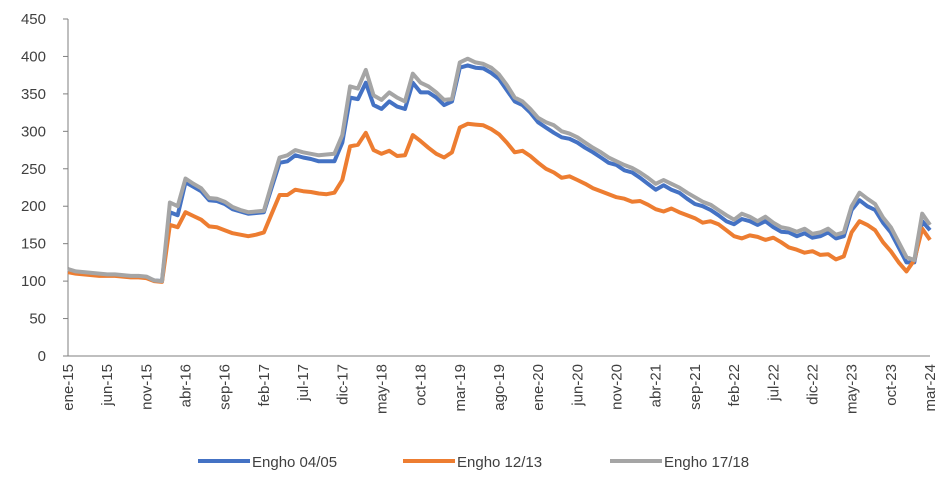  What do you see at coordinates (891, 385) in the screenshot?
I see `x-tick-label: oct-23` at bounding box center [891, 385].